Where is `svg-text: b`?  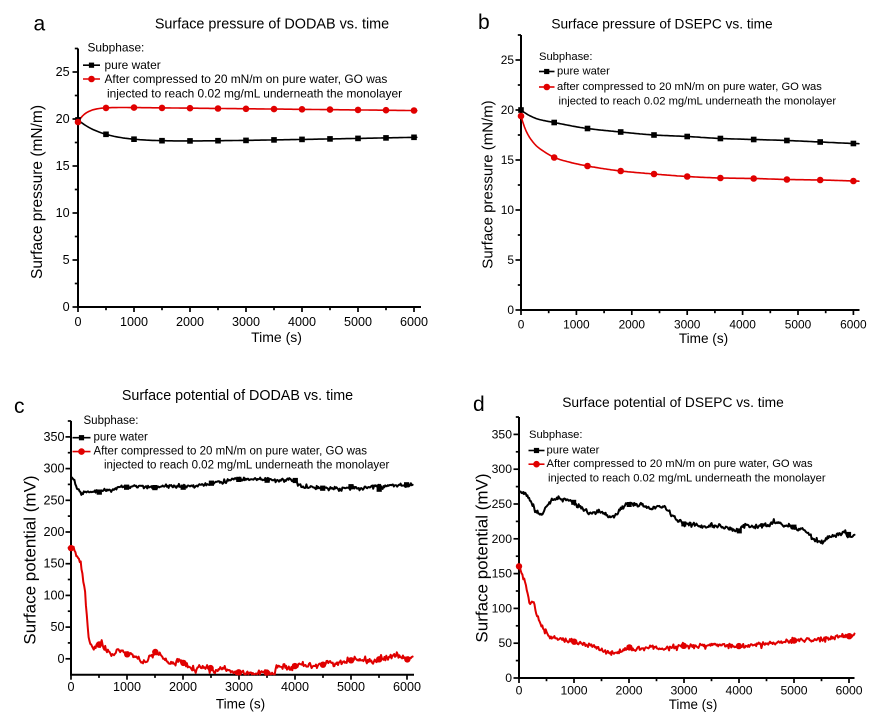
svg-text: b is located at coordinates (484, 22).